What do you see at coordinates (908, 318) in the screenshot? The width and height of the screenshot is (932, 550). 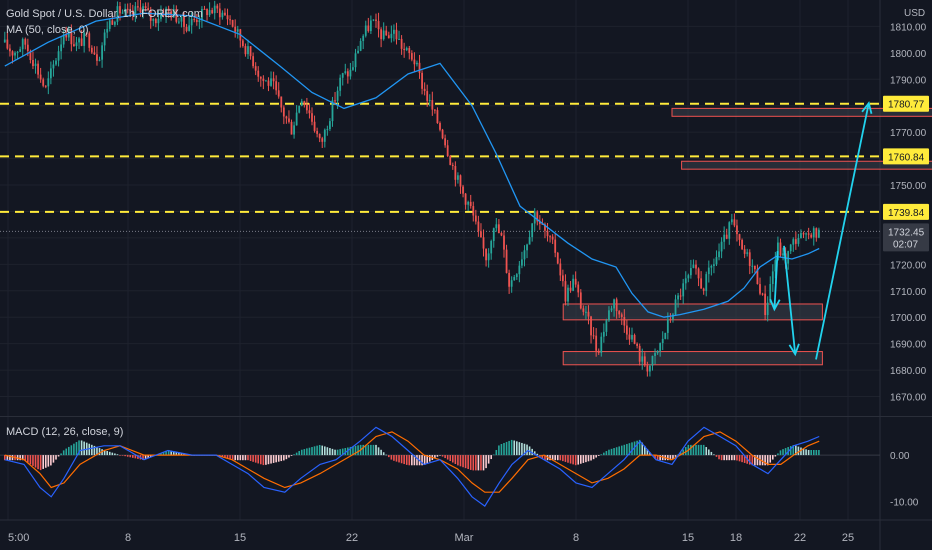 I see `price-tick-label: 1700.00` at bounding box center [908, 318].